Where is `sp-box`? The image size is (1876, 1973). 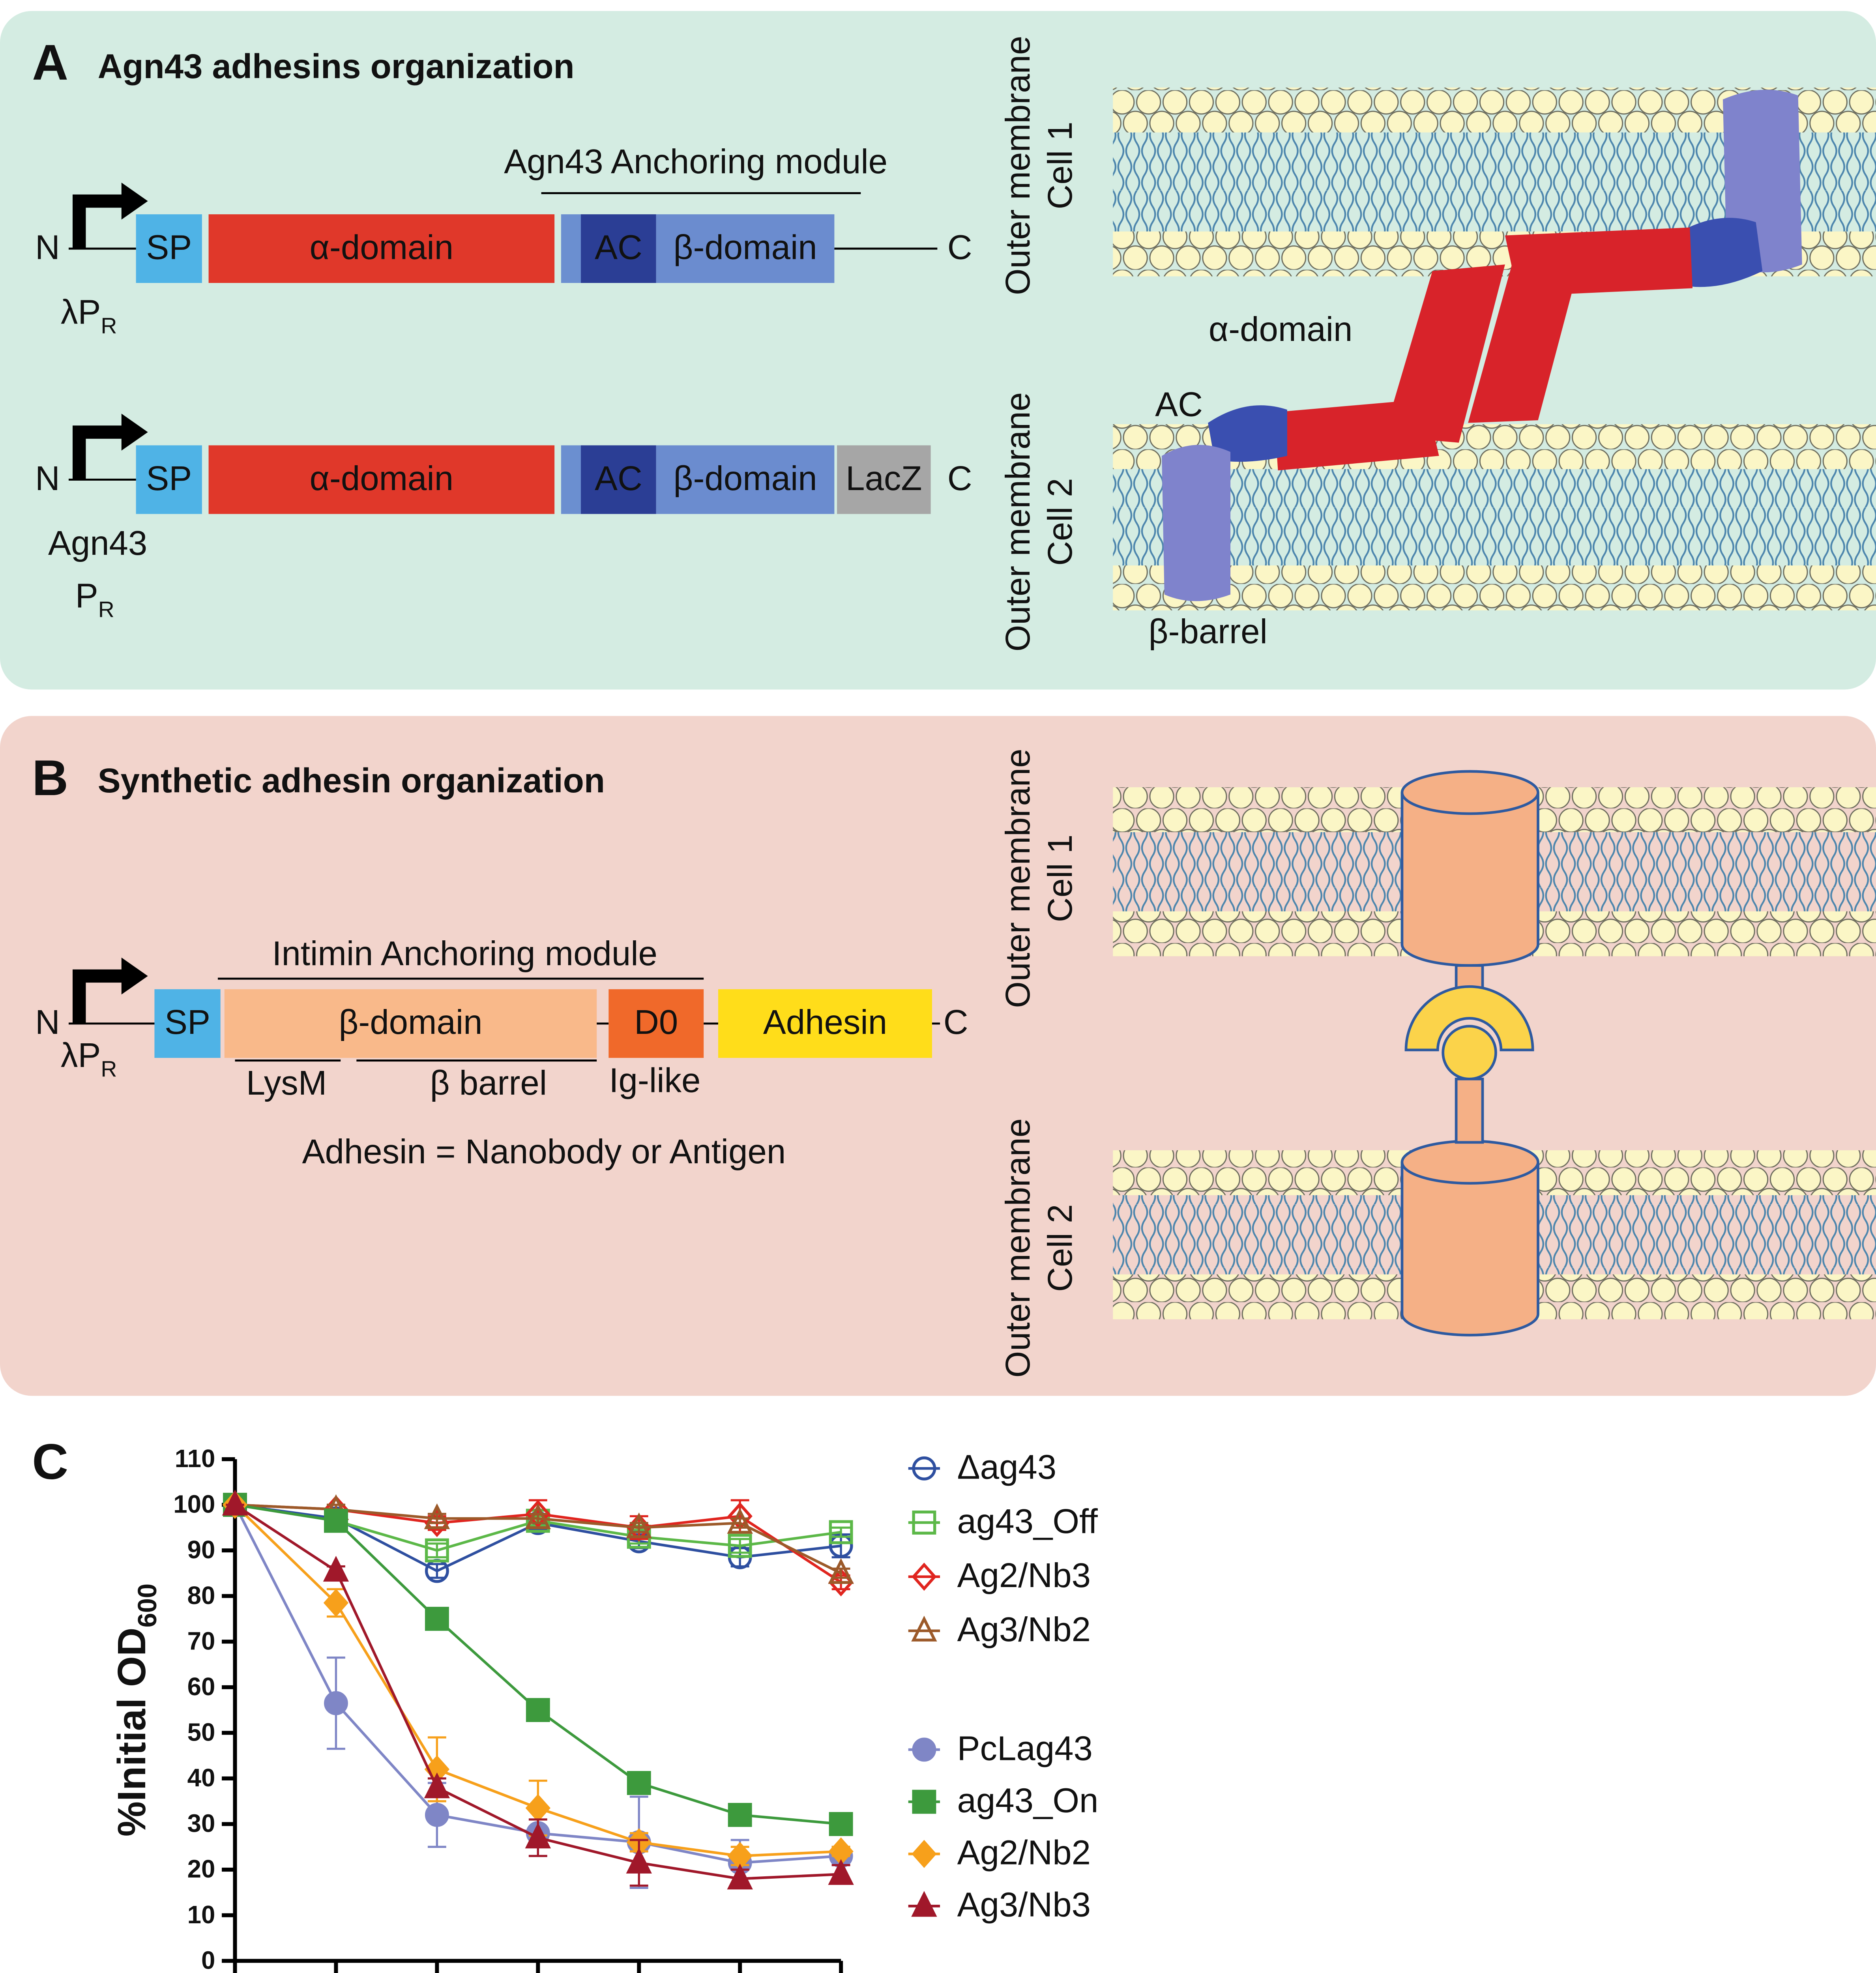
sp-box is located at coordinates (169, 479).